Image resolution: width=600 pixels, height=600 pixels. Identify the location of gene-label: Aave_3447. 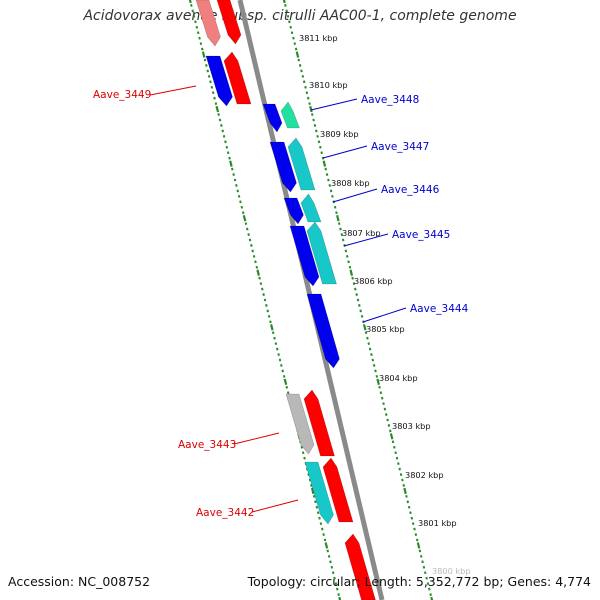
(400, 147).